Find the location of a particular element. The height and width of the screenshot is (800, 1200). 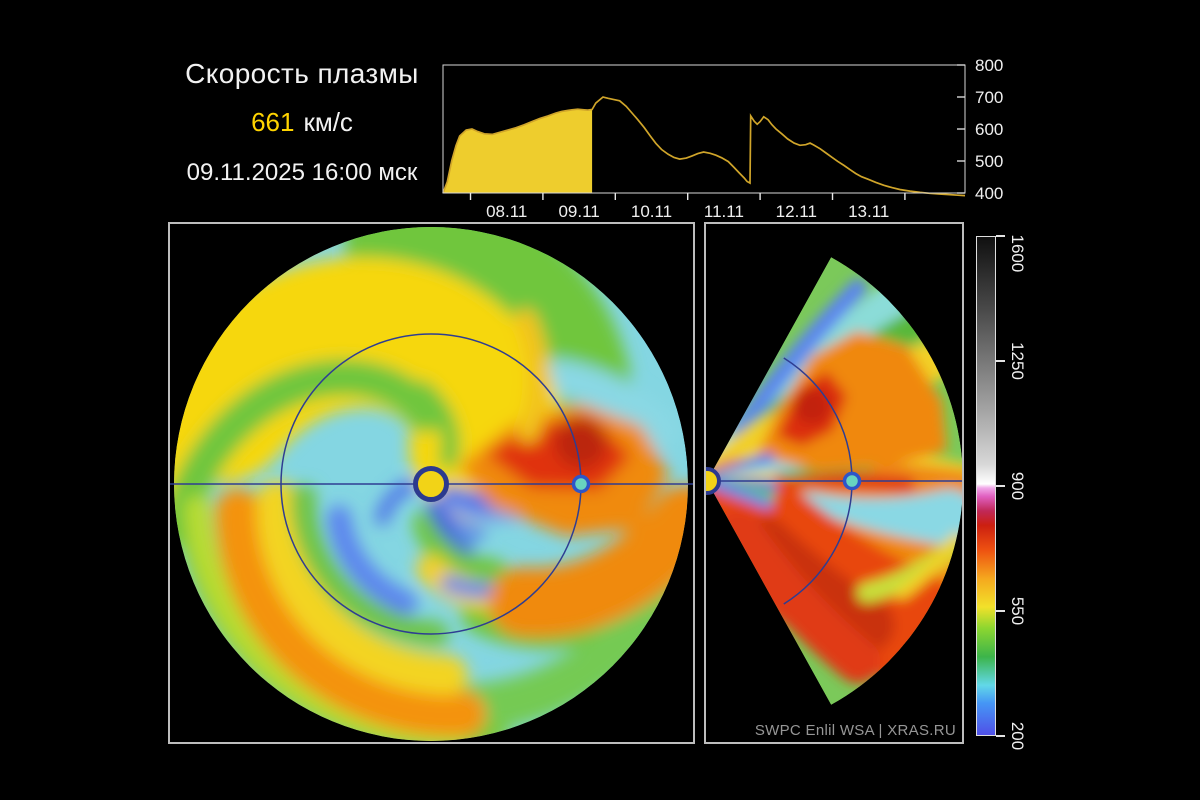

y-axis-tick-label: 600 is located at coordinates (989, 129).